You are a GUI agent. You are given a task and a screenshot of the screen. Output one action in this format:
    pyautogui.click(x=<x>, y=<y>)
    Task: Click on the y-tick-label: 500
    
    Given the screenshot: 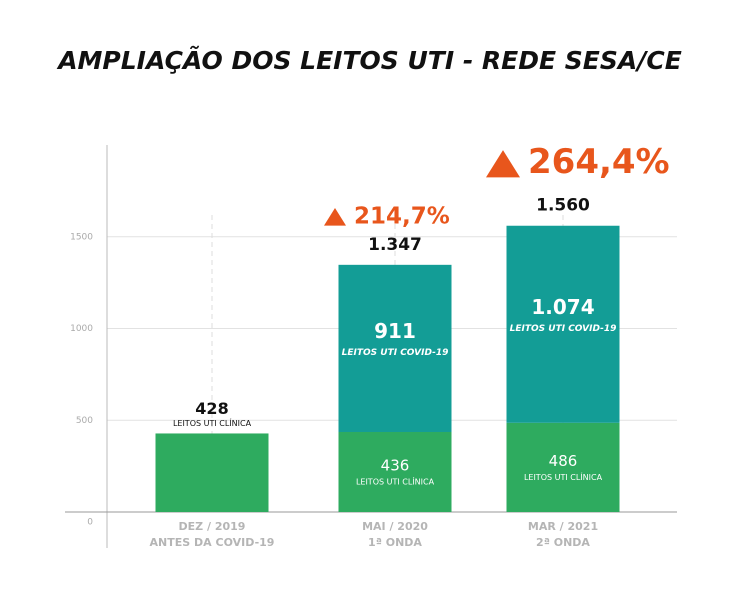 What is the action you would take?
    pyautogui.click(x=84, y=421)
    